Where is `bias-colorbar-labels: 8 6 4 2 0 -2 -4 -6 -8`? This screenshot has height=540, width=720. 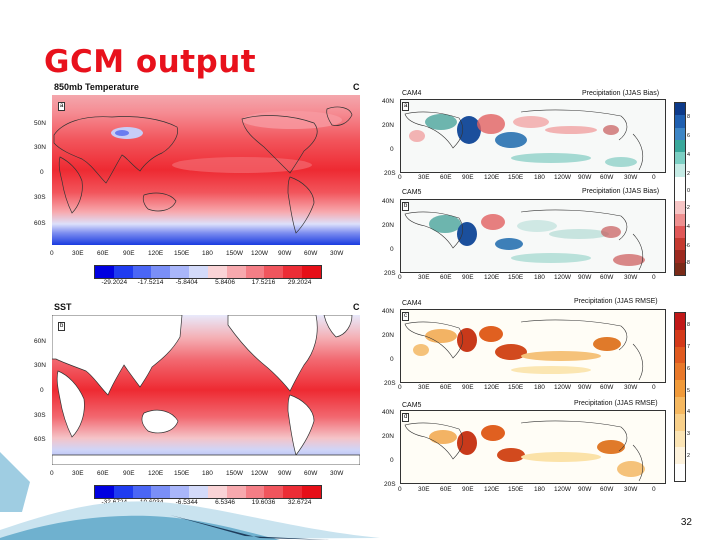 bias-colorbar-labels: 8 6 4 2 0 -2 -4 -6 -8 is located at coordinates (688, 190).